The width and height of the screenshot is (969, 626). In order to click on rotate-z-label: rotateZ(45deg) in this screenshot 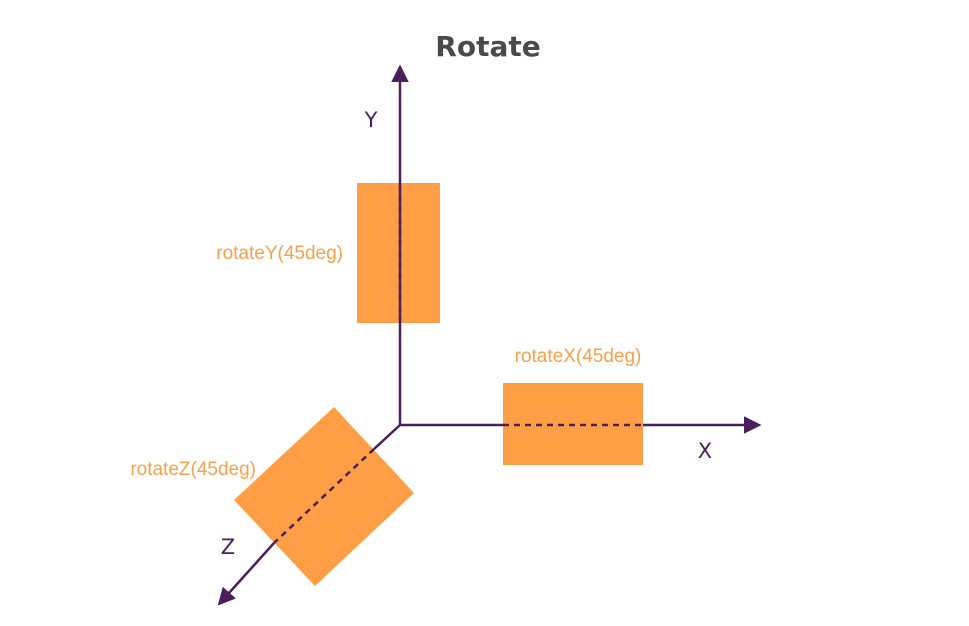, I will do `click(193, 469)`.